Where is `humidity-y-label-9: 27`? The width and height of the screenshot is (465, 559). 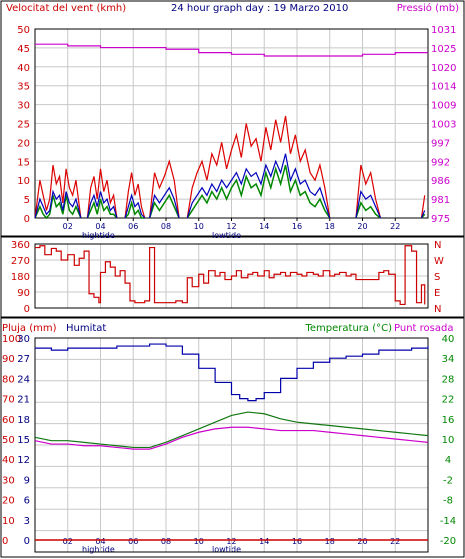 humidity-y-label-9: 27 is located at coordinates (23, 359).